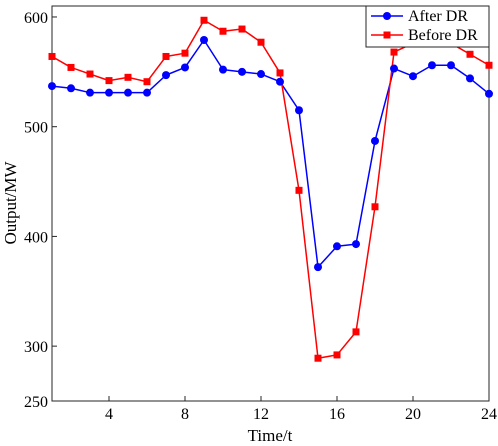  Describe the element at coordinates (489, 414) in the screenshot. I see `x-tick-label: 24` at that location.